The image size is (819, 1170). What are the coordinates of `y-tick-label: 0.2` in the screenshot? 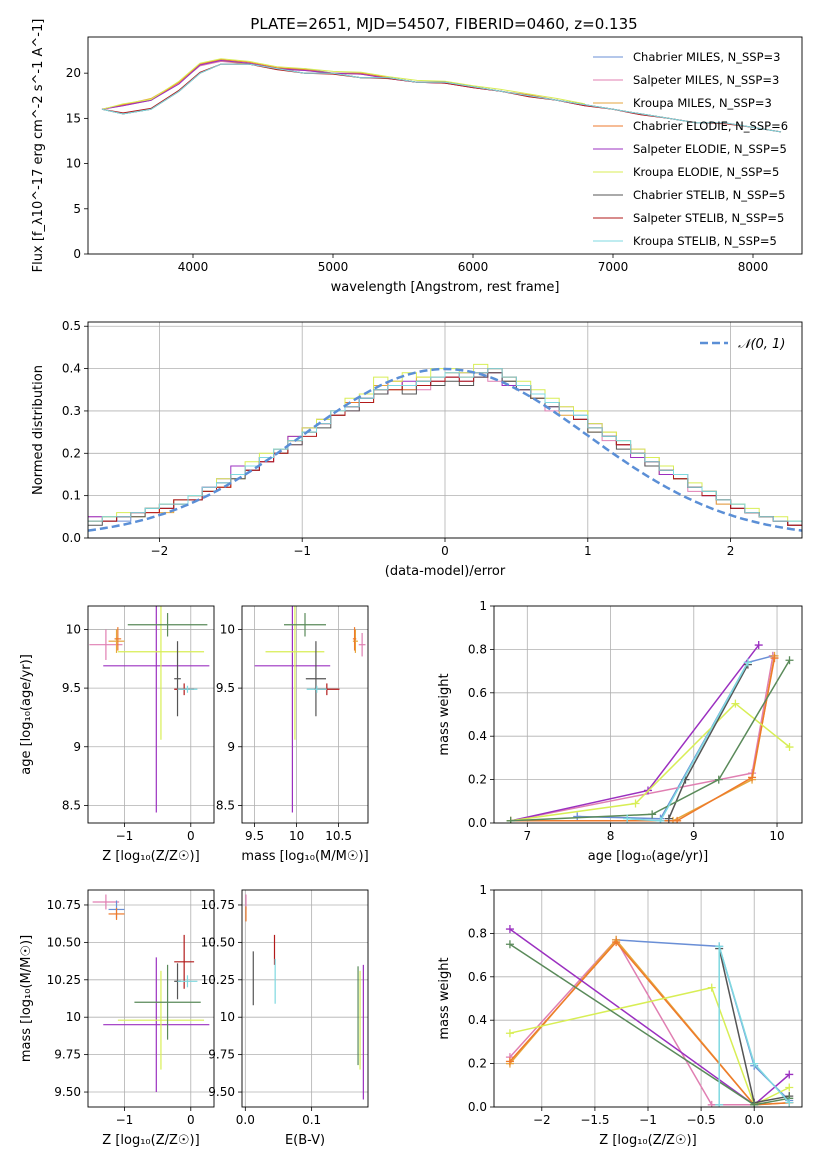 It's located at (71, 453).